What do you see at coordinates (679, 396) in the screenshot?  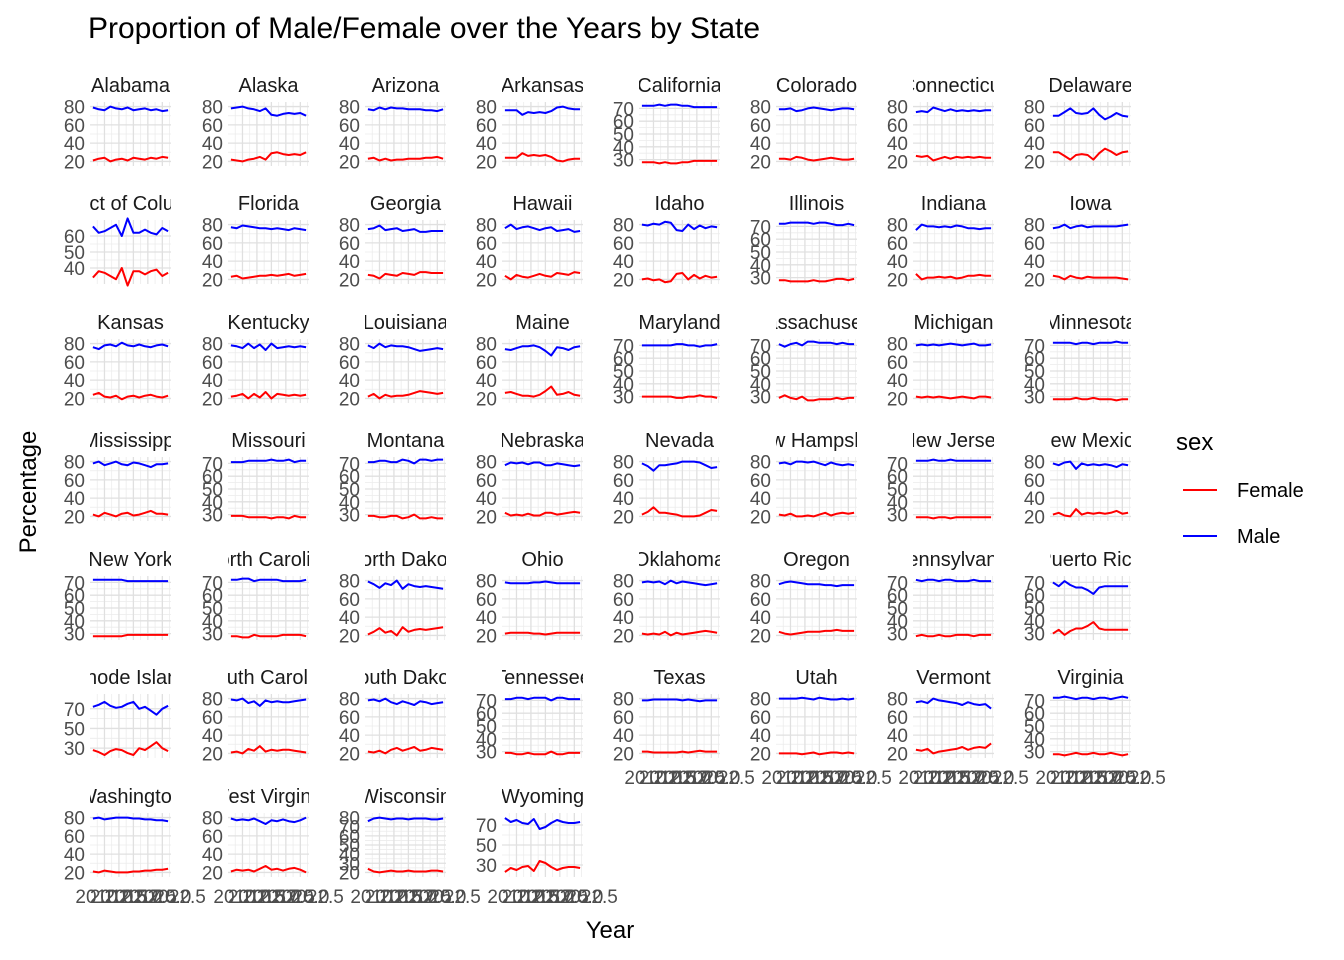 I see `female-line-maryland` at bounding box center [679, 396].